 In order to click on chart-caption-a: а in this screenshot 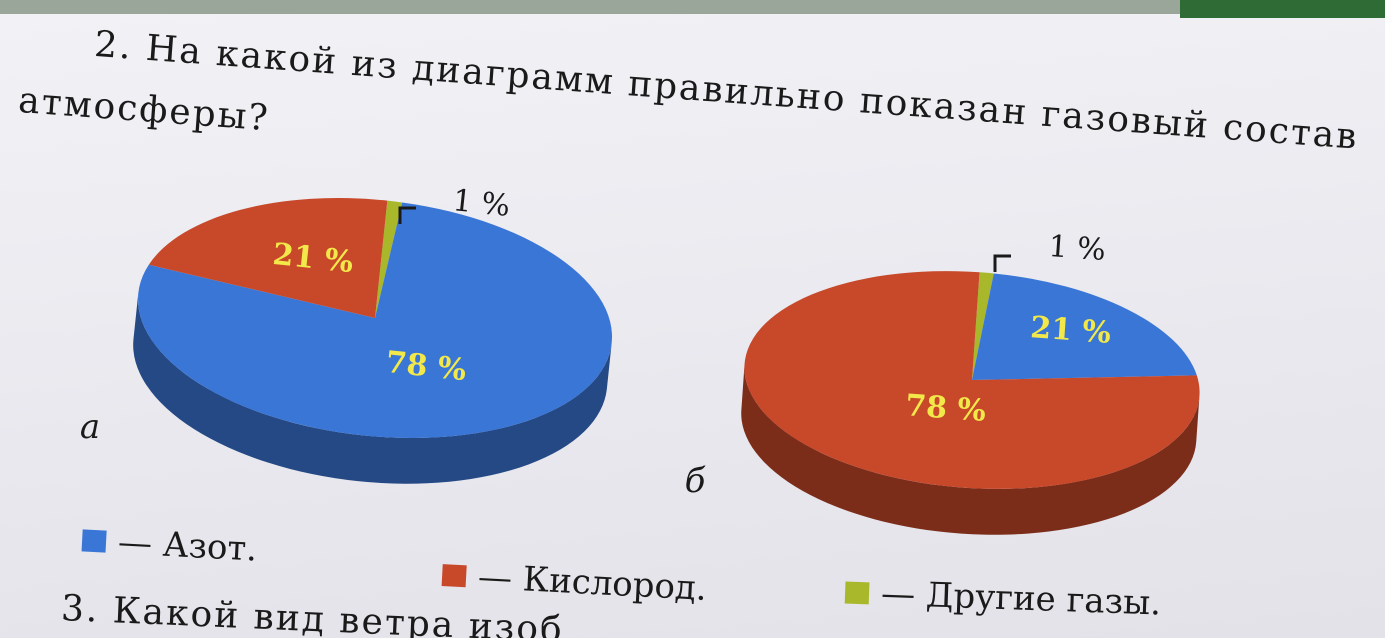, I will do `click(90, 427)`.